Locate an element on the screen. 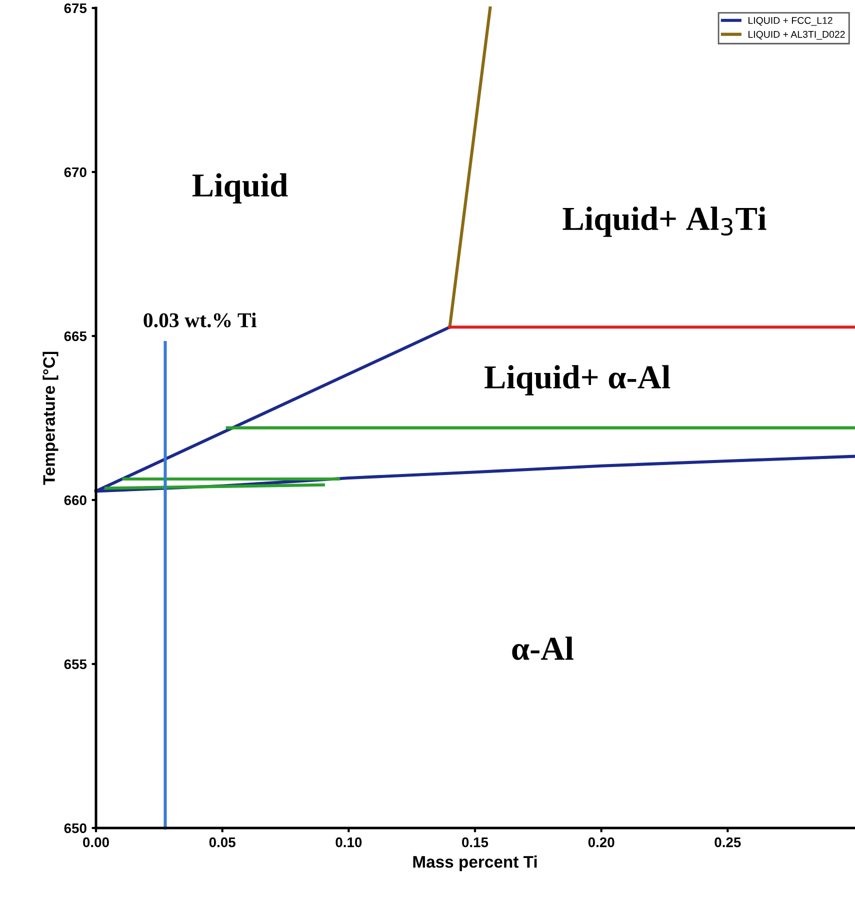  annotation: Liquid is located at coordinates (240, 188).